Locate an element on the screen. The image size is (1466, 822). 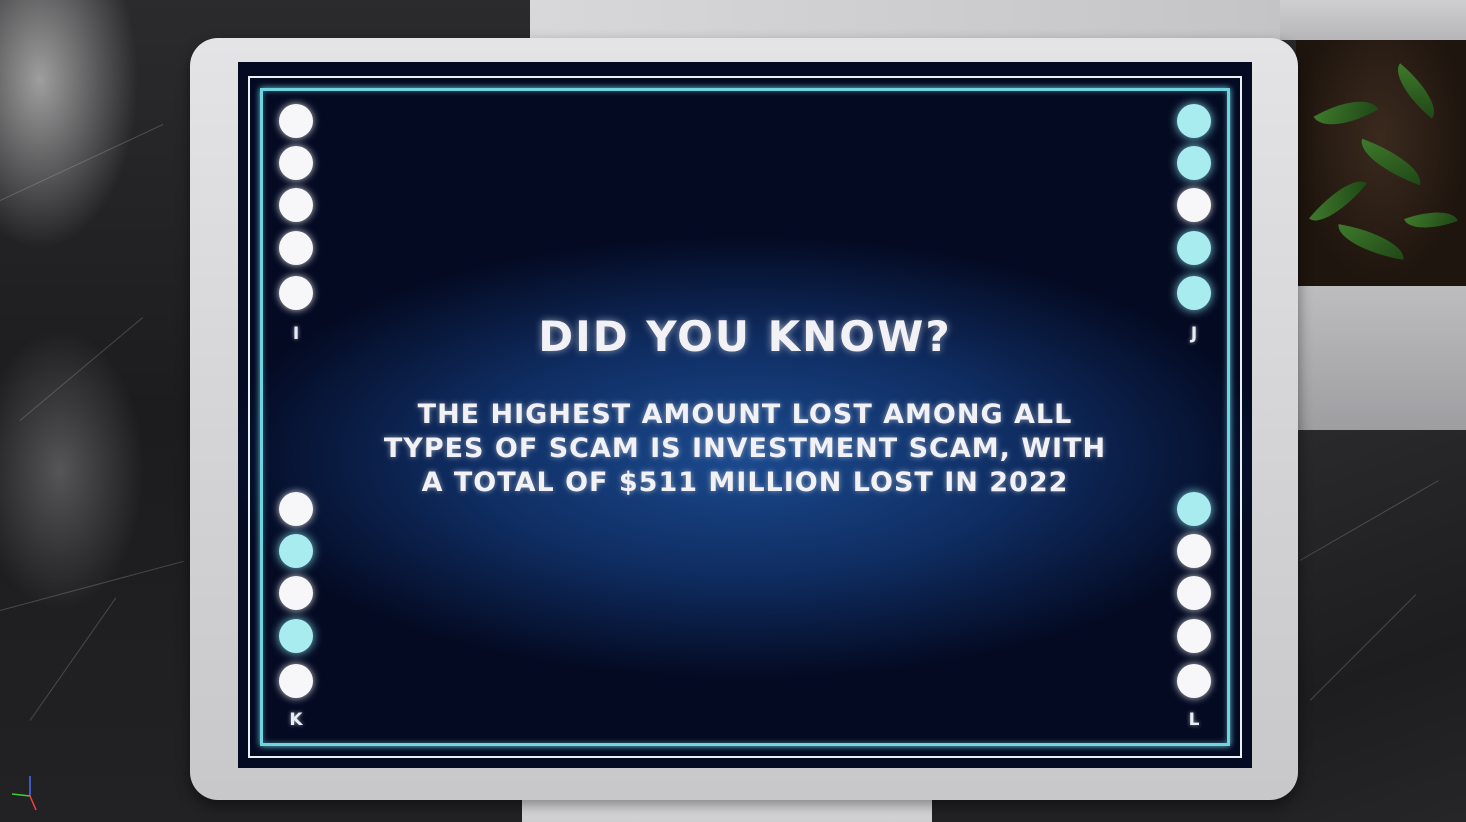
fact-line: A TOTAL OF $511 MILLION LOST IN 2022 is located at coordinates (745, 482).